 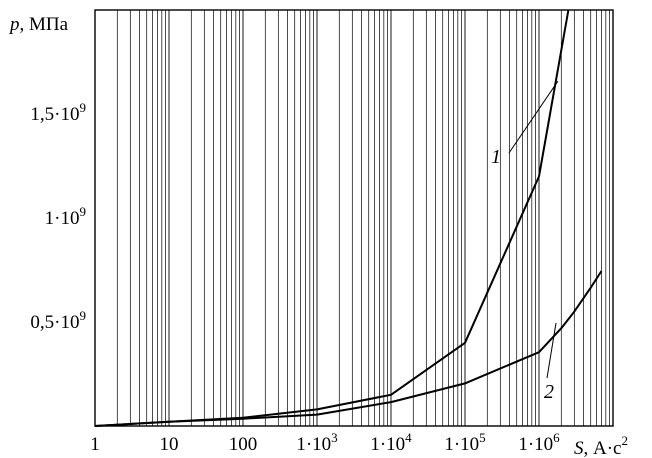 I want to click on series-2-leader, so click(x=551, y=350).